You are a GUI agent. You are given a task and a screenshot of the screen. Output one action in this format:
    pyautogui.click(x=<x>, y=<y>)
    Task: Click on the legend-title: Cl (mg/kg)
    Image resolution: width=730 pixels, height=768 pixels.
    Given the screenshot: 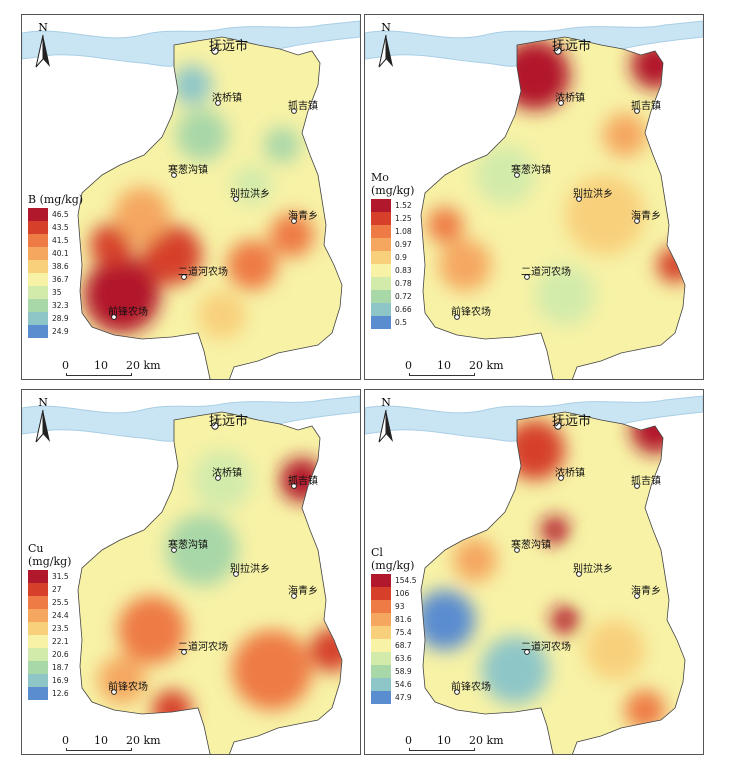 What is the action you would take?
    pyautogui.click(x=393, y=559)
    